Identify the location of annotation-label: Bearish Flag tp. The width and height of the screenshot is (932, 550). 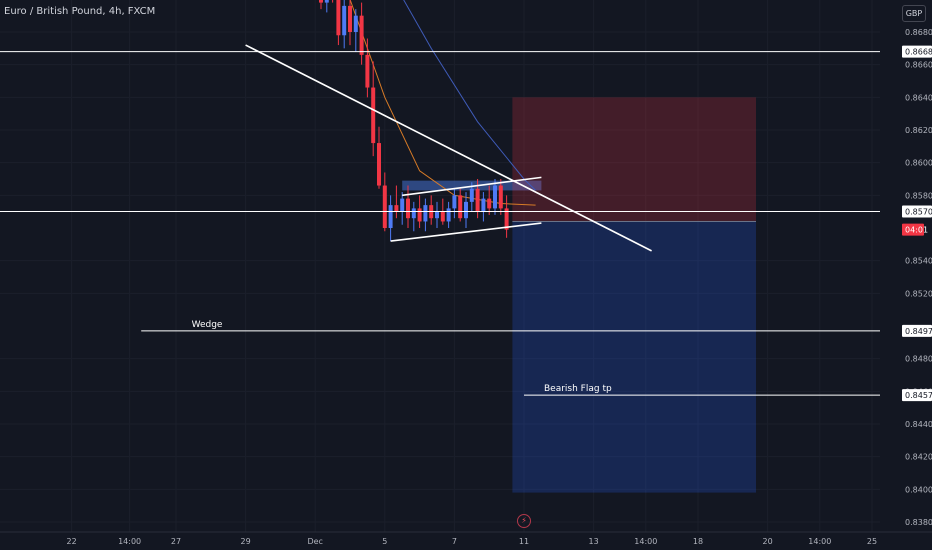
(578, 389).